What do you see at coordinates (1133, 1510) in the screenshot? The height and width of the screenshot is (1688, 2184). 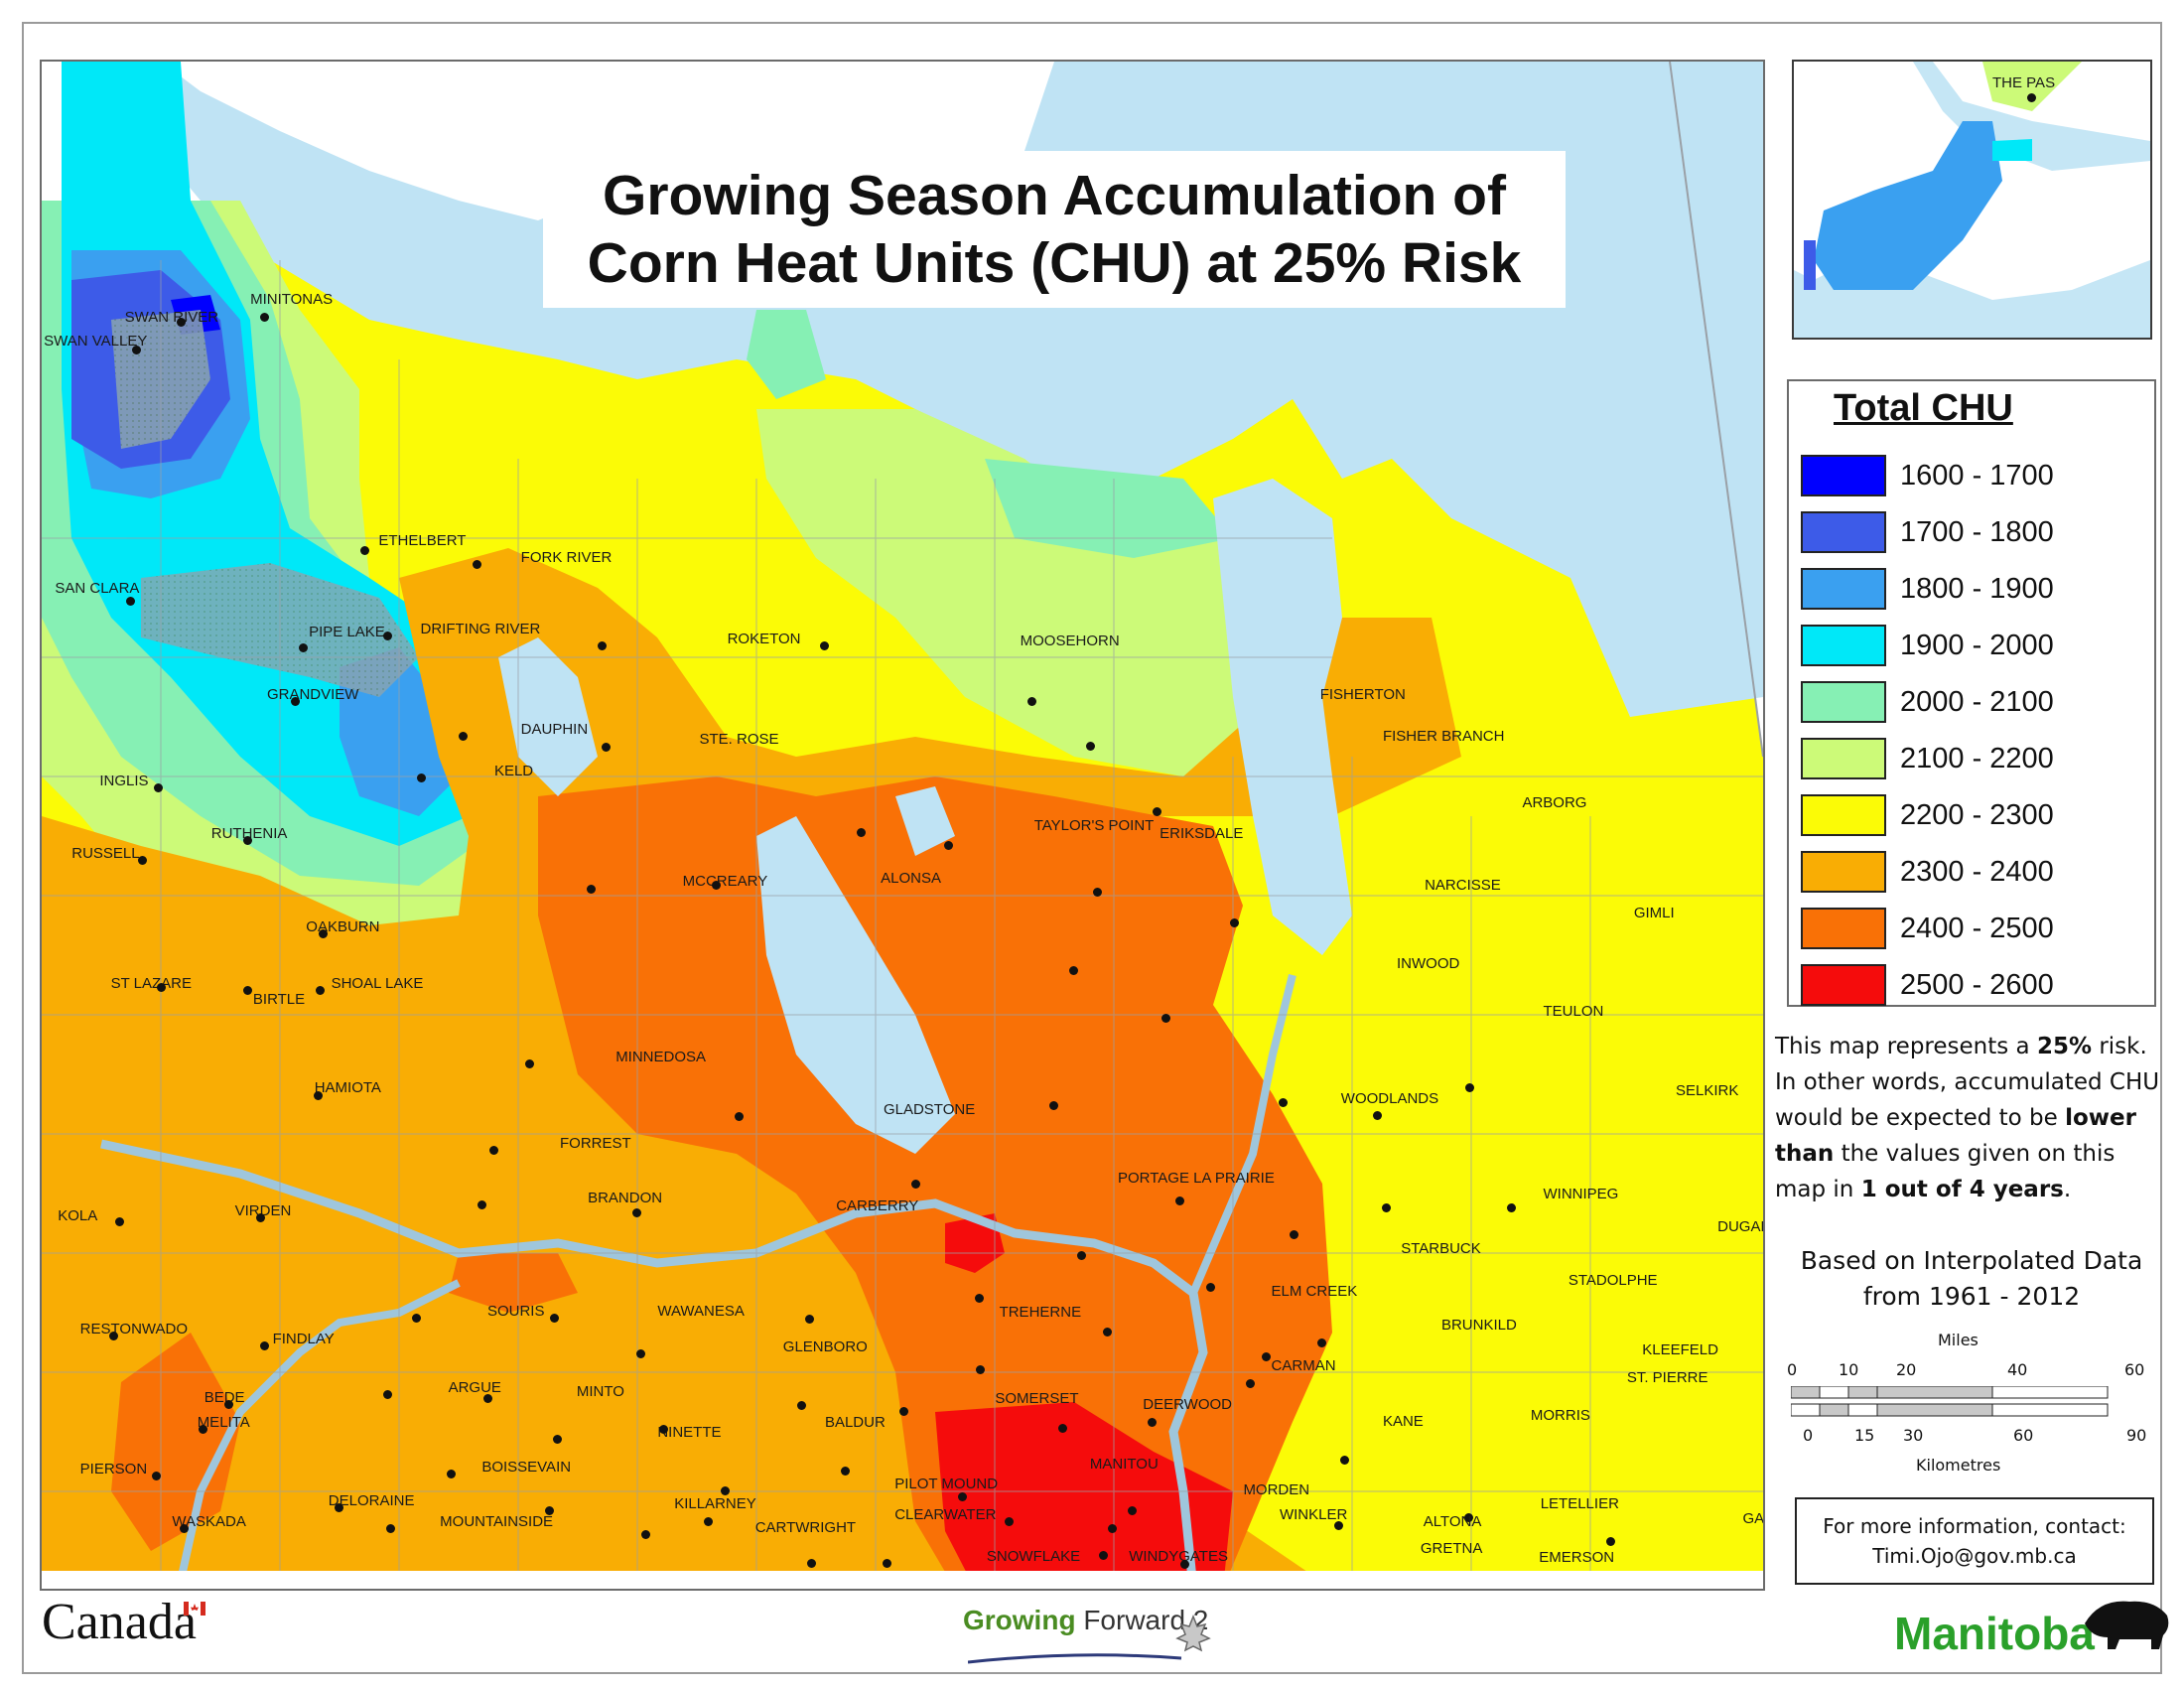 I see `town-marker-letellier` at bounding box center [1133, 1510].